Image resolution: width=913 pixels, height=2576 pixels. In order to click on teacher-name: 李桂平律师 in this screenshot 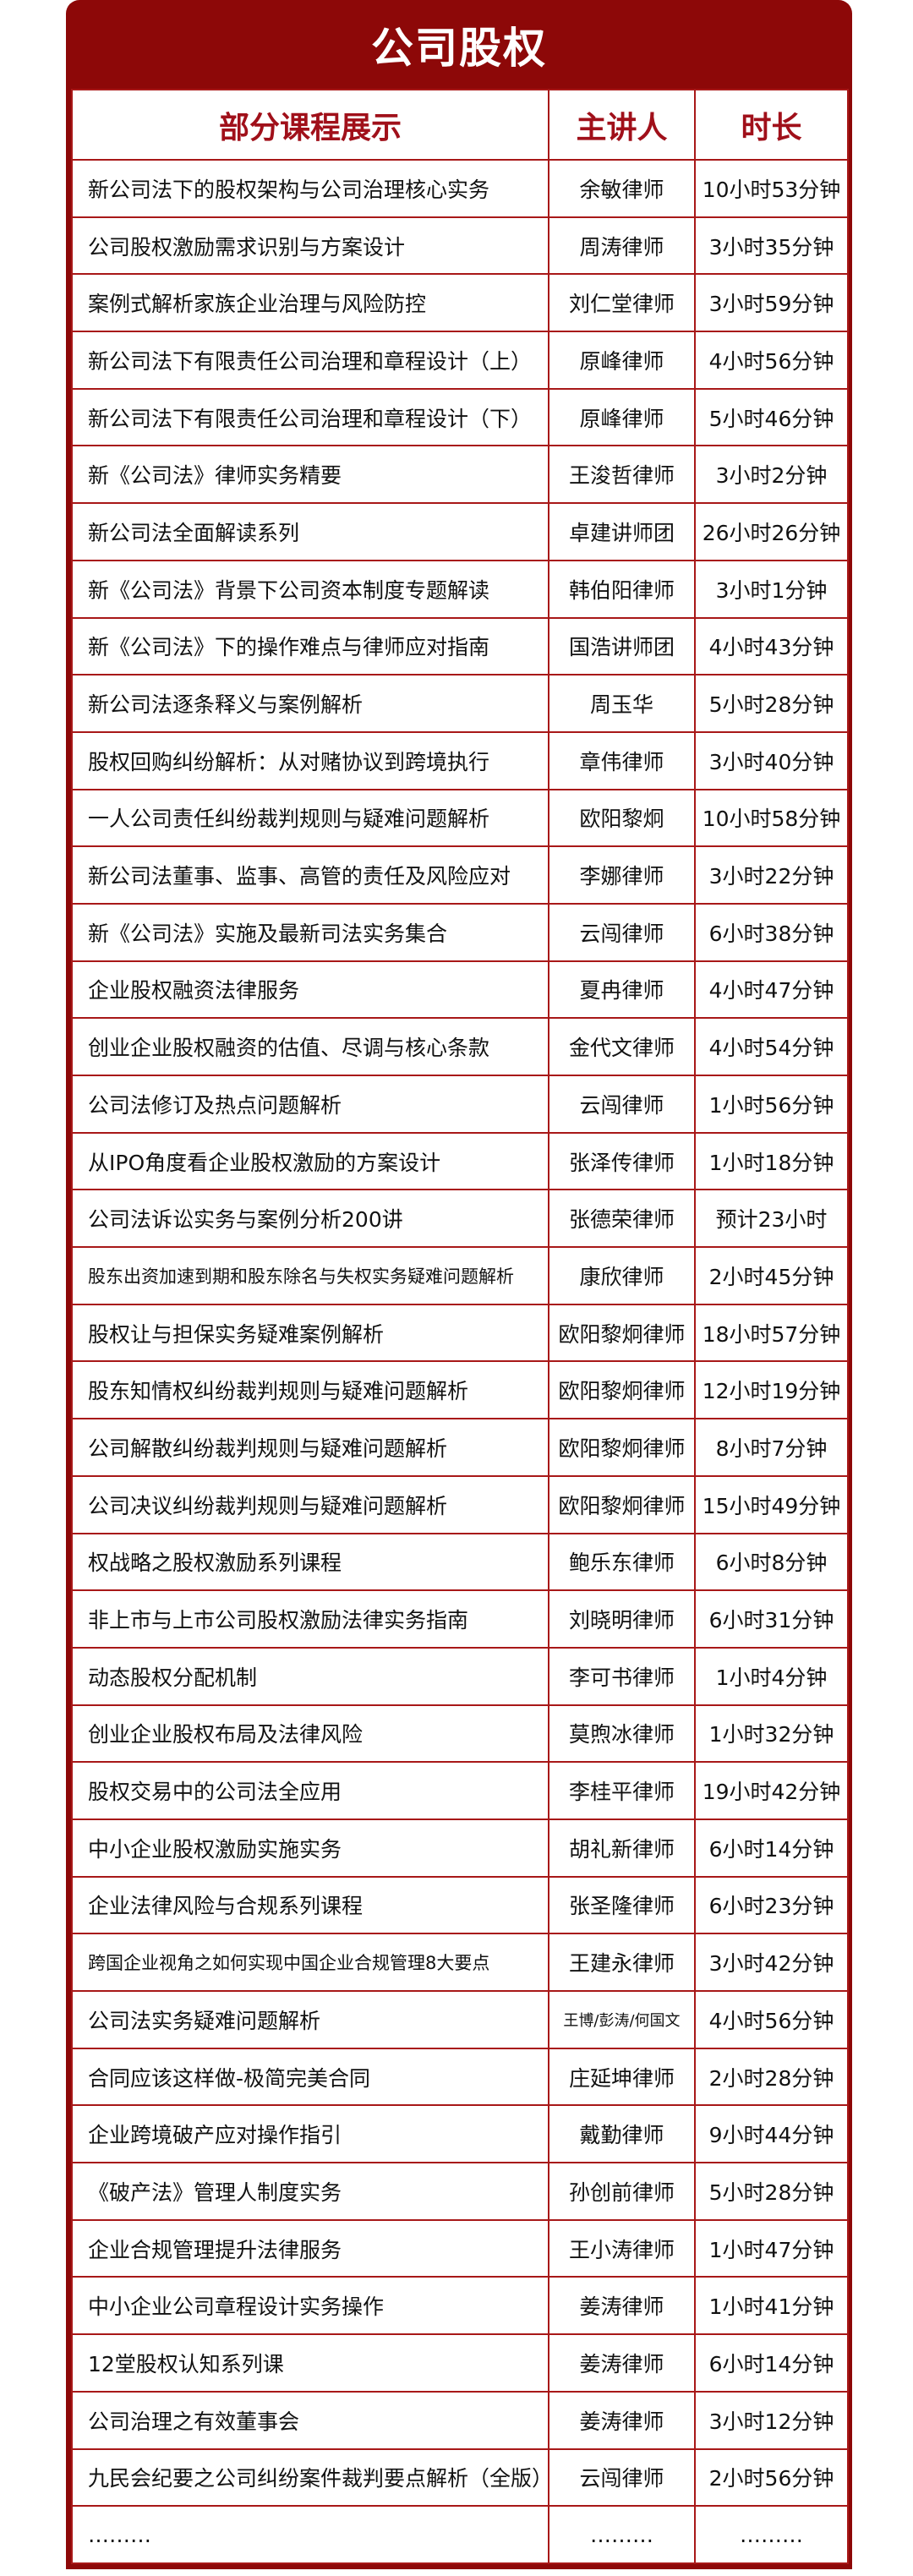, I will do `click(622, 1790)`.